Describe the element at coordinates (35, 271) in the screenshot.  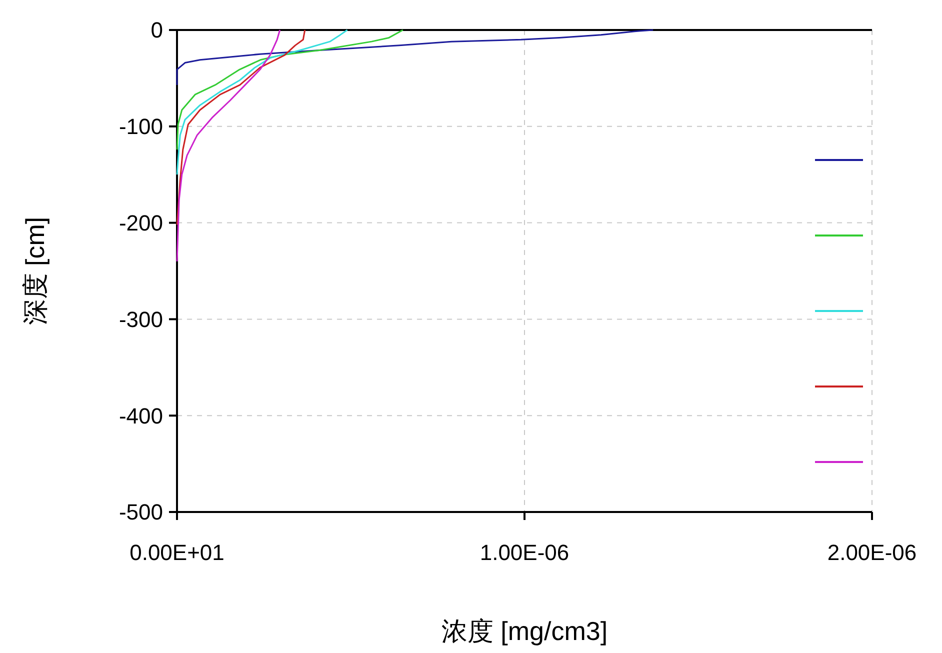
I see `y-axis-title: 深度 [cm]` at that location.